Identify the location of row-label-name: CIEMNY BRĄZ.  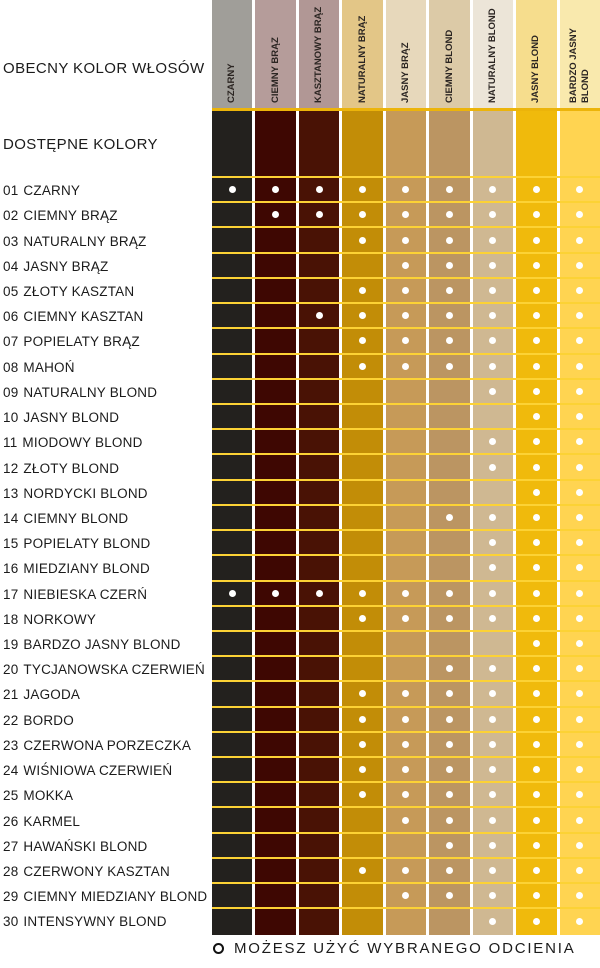
(70, 216).